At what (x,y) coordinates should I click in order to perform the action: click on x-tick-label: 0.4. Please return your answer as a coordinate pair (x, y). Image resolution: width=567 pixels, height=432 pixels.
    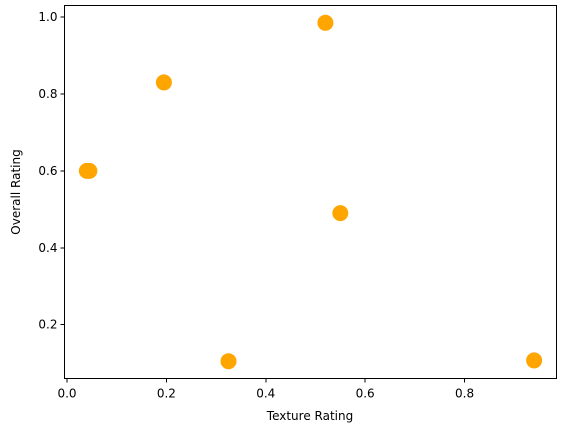
    Looking at the image, I should click on (265, 394).